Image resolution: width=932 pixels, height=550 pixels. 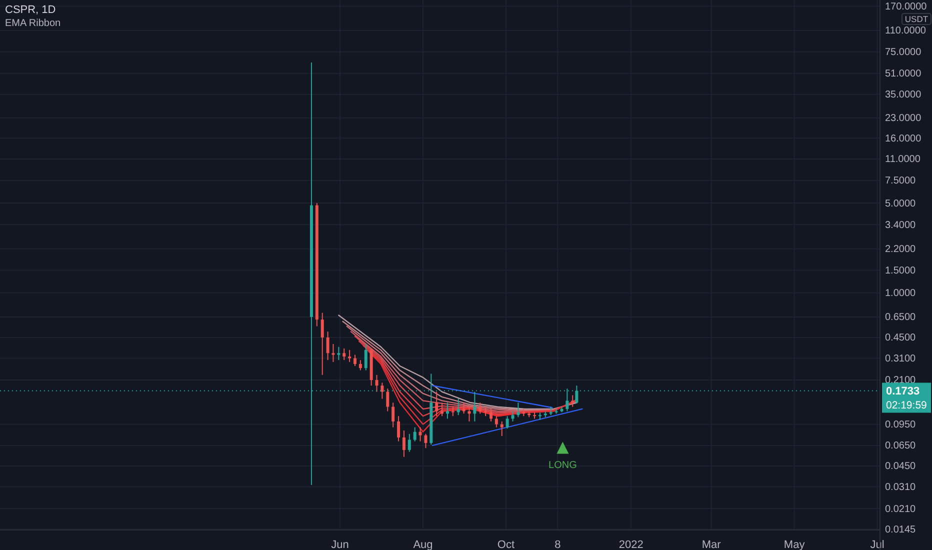 What do you see at coordinates (900, 446) in the screenshot?
I see `y-tick-label: 0.0650` at bounding box center [900, 446].